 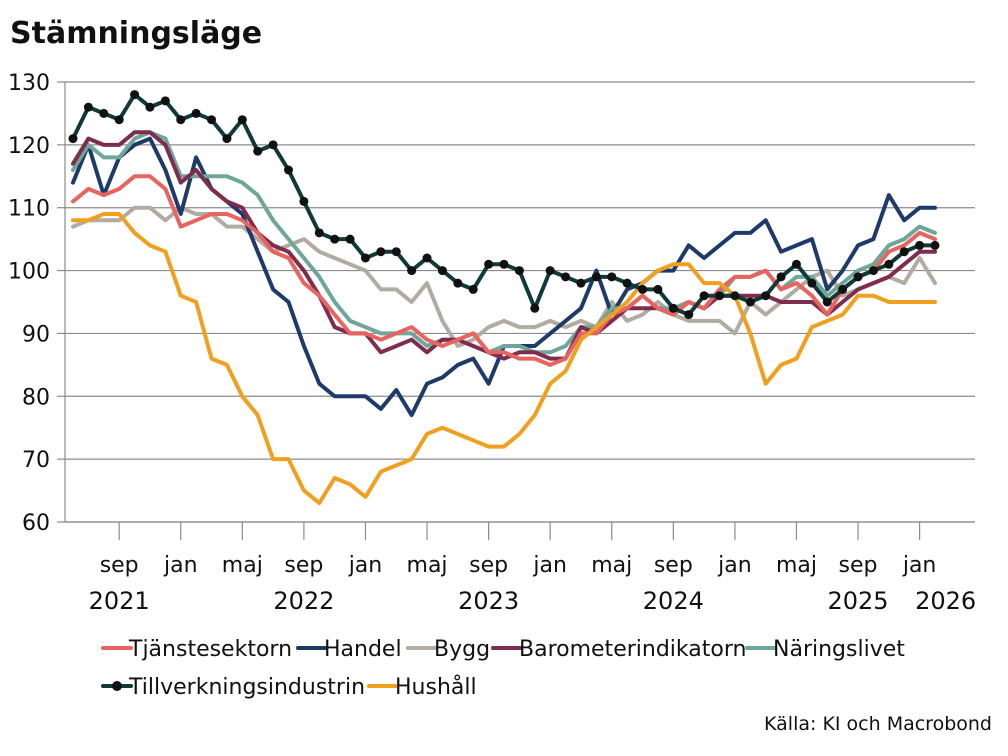 I want to click on y-tick-label: 130, so click(x=29, y=83).